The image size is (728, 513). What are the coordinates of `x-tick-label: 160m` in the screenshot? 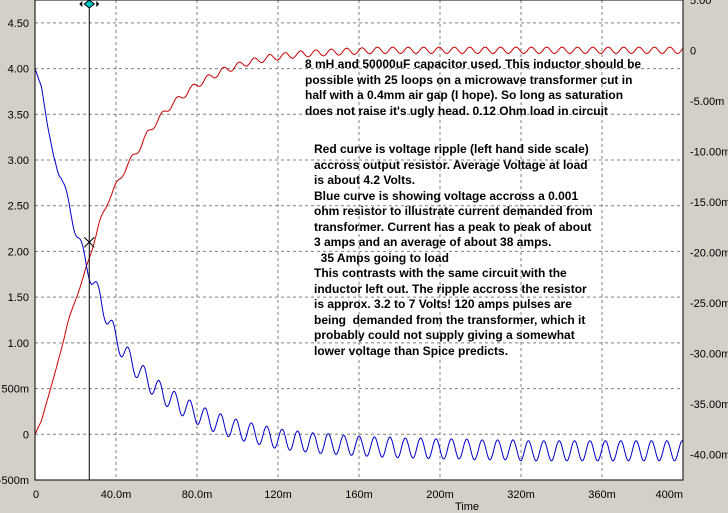 It's located at (359, 495).